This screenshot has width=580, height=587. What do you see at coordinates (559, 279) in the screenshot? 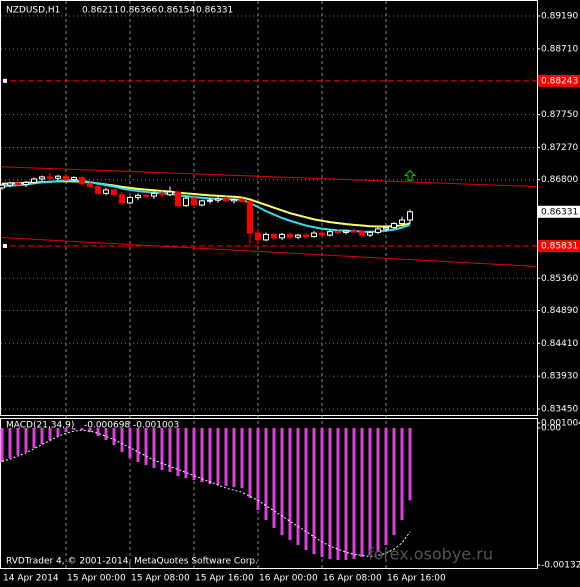
I see `y-tick-label: 0.85360` at bounding box center [559, 279].